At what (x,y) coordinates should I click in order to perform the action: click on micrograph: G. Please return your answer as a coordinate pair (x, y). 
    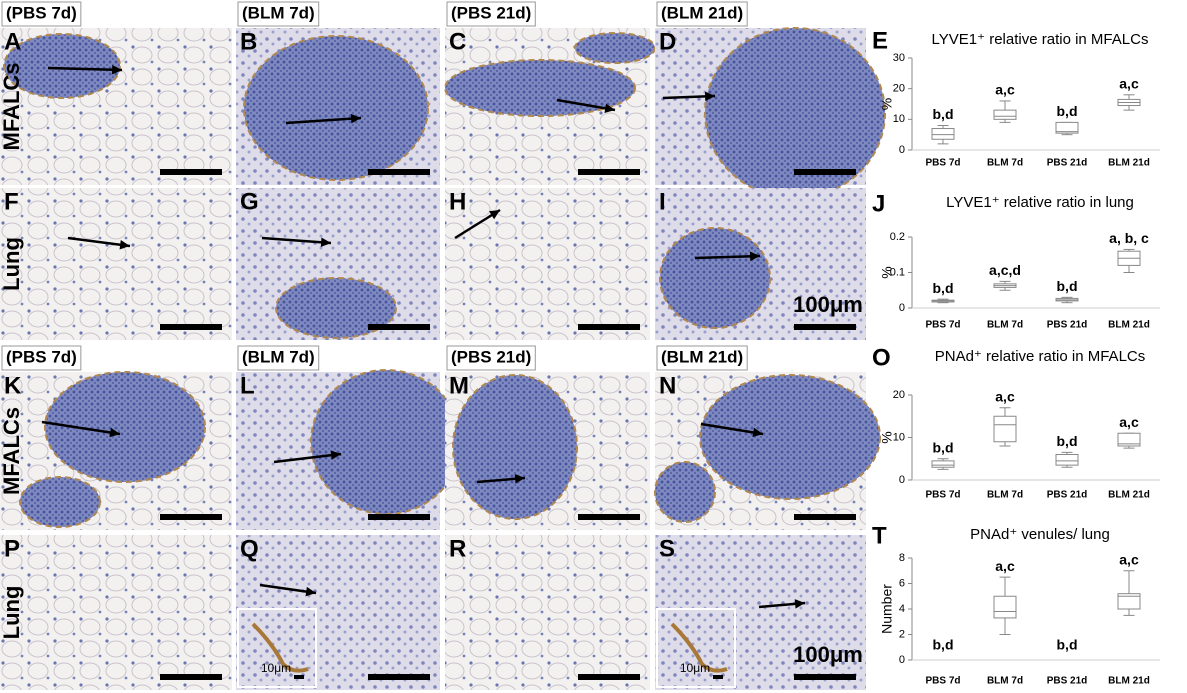
    Looking at the image, I should click on (338, 264).